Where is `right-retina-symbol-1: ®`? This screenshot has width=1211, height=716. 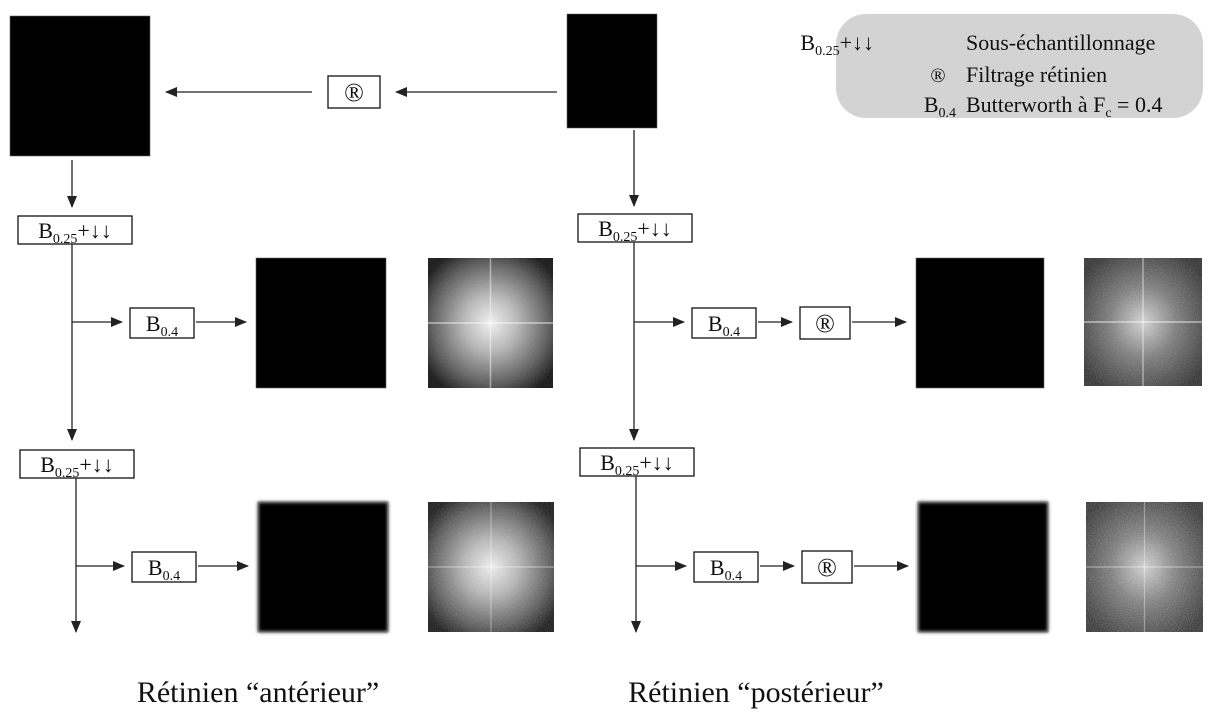
right-retina-symbol-1: ® is located at coordinates (825, 323).